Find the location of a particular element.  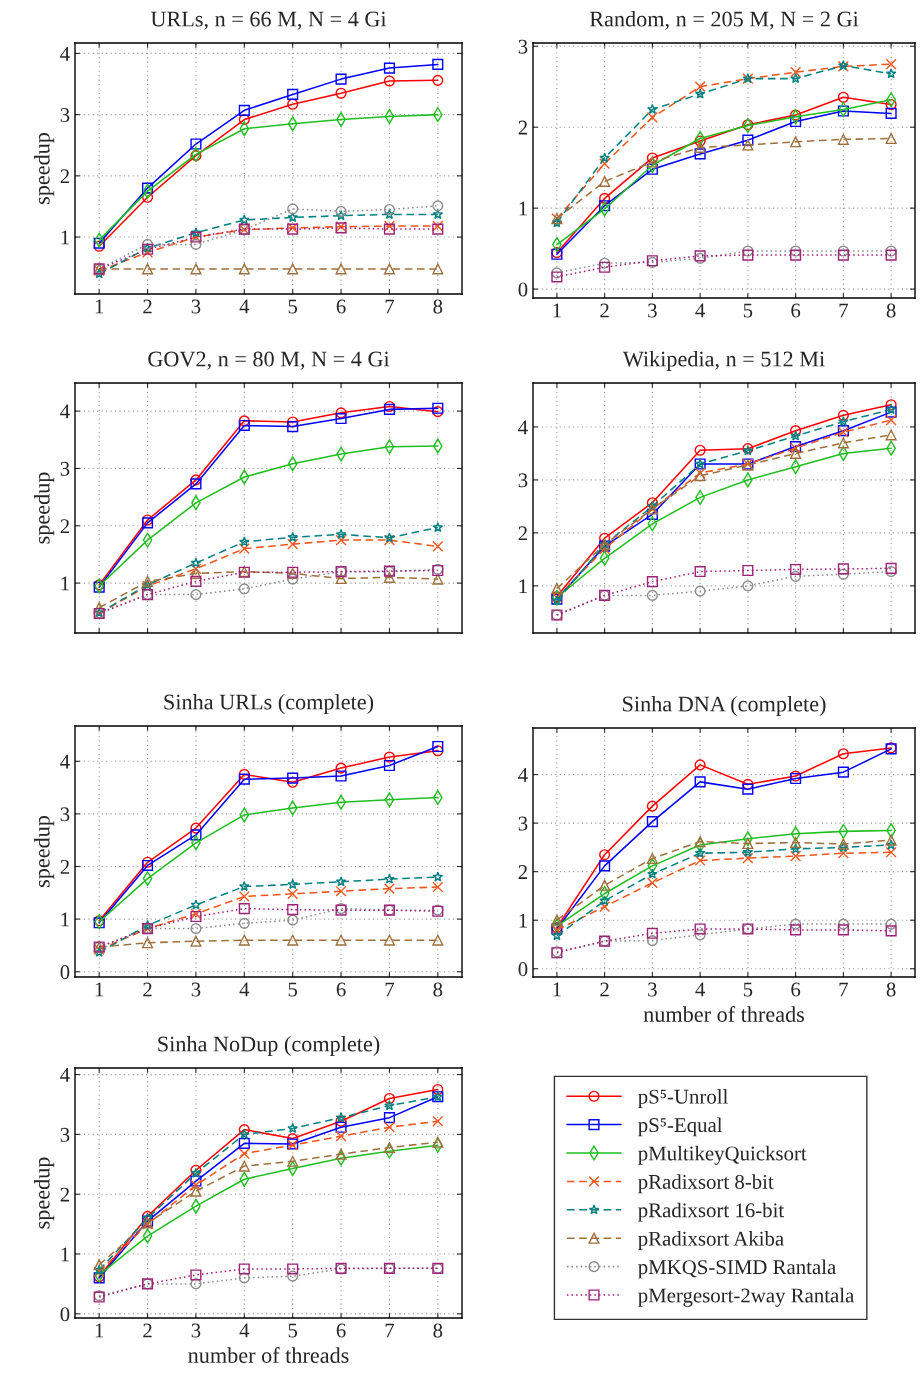

chart-title: Sinha URLs (complete) is located at coordinates (269, 704).